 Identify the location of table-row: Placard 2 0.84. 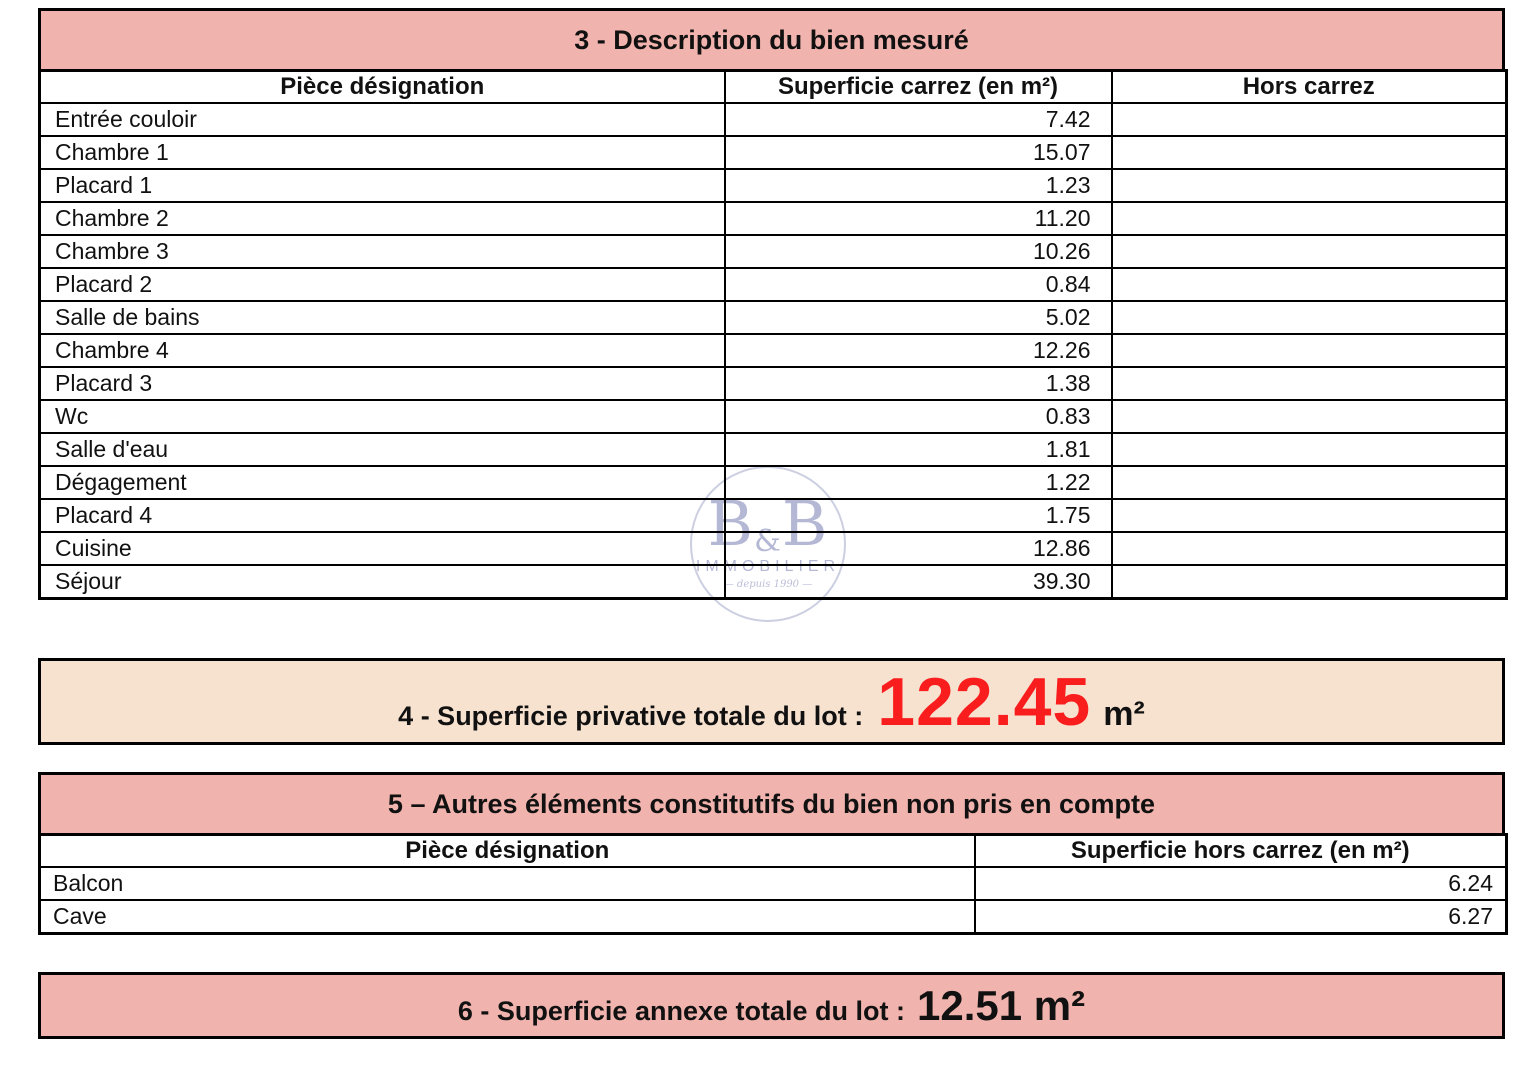
(773, 284).